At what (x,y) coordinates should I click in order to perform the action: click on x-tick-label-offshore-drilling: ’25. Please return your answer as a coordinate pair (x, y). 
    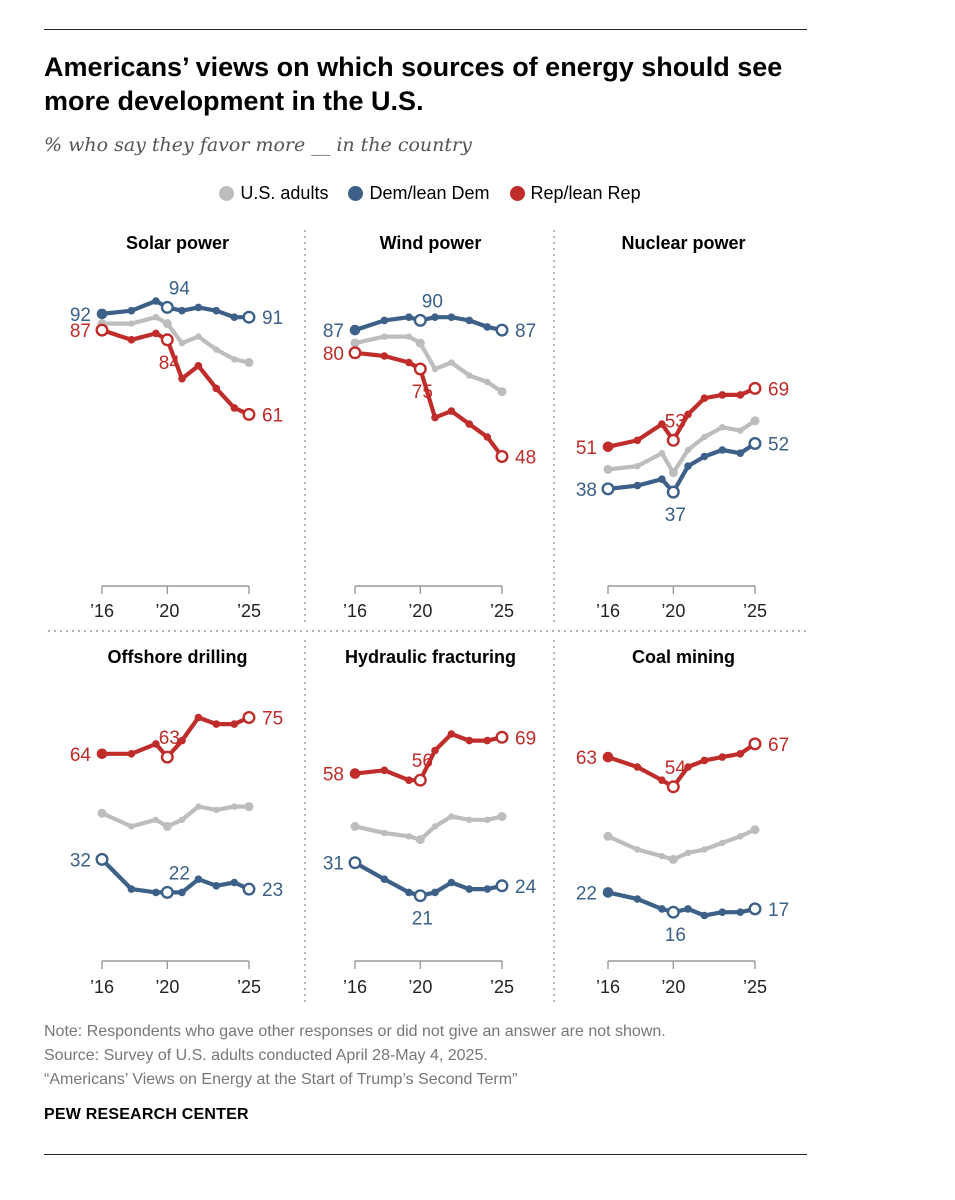
    Looking at the image, I should click on (249, 987).